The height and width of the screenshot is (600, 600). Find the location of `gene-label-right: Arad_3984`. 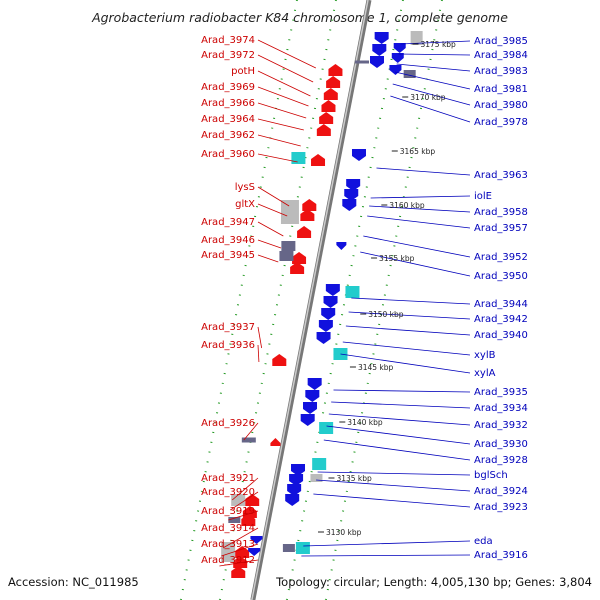

gene-label-right: Arad_3984 is located at coordinates (501, 55).